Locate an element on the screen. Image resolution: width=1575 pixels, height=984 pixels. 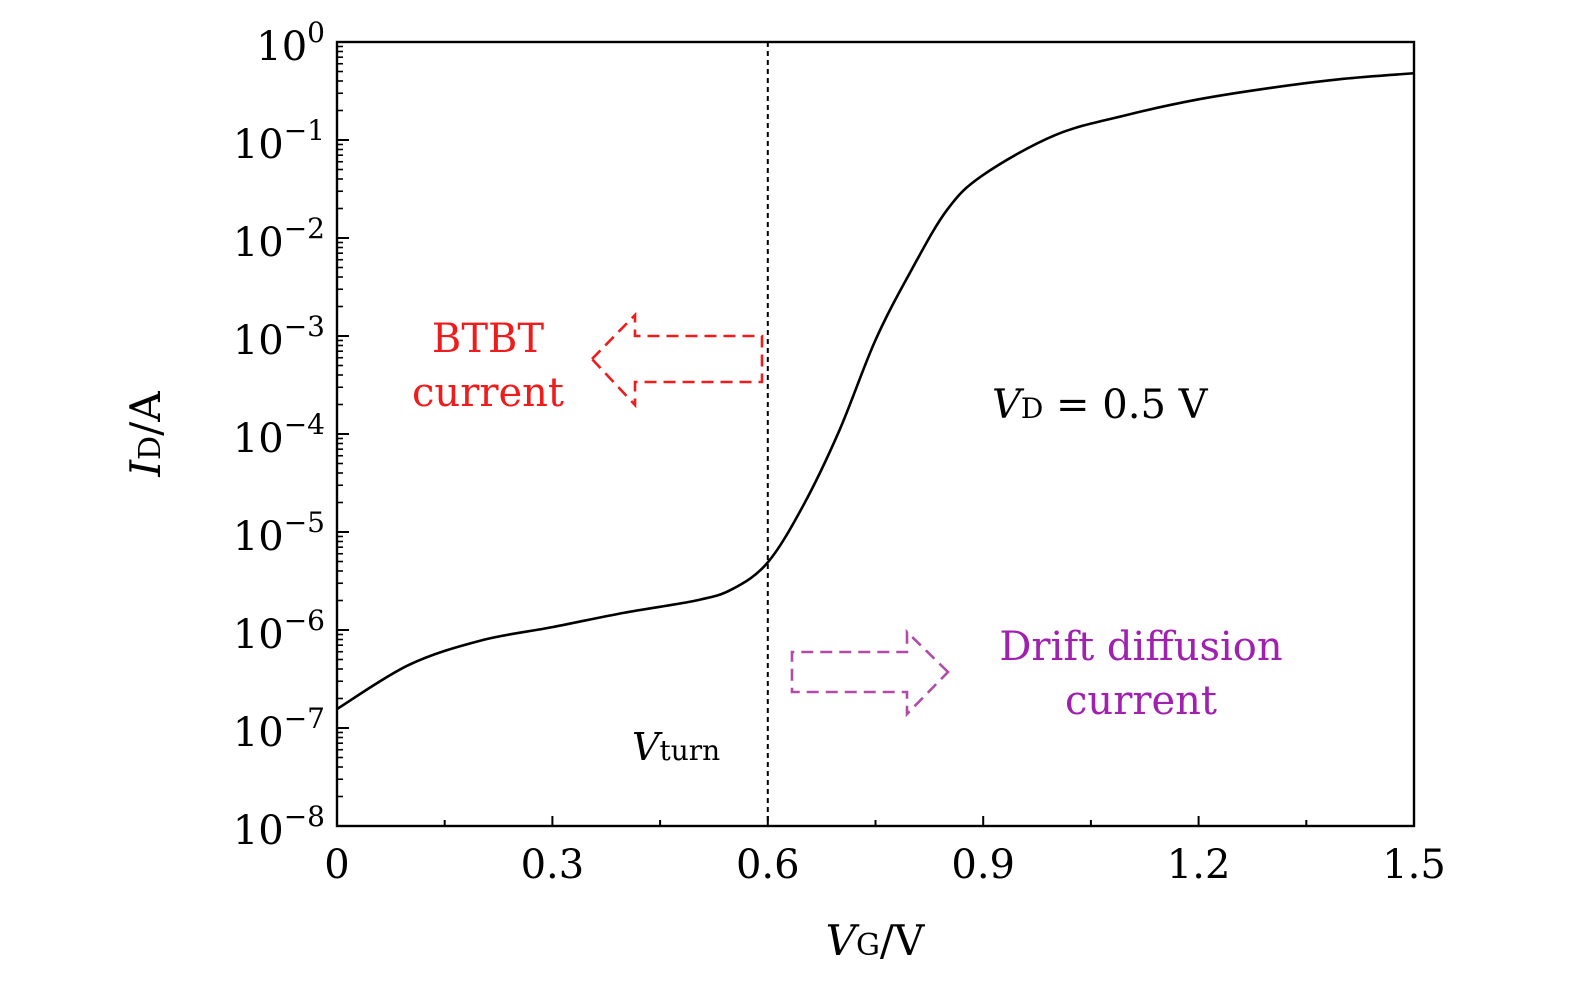
vturn-label: Vturn is located at coordinates (676, 747).